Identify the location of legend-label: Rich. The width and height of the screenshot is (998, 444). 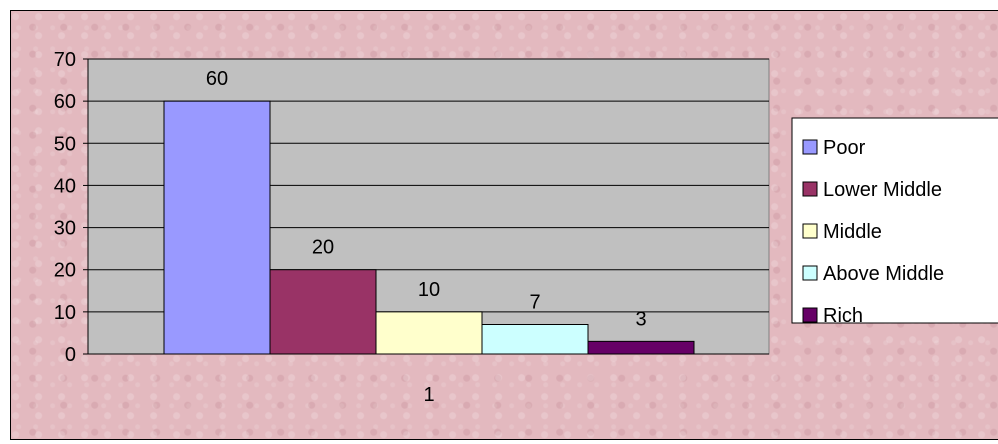
(843, 316).